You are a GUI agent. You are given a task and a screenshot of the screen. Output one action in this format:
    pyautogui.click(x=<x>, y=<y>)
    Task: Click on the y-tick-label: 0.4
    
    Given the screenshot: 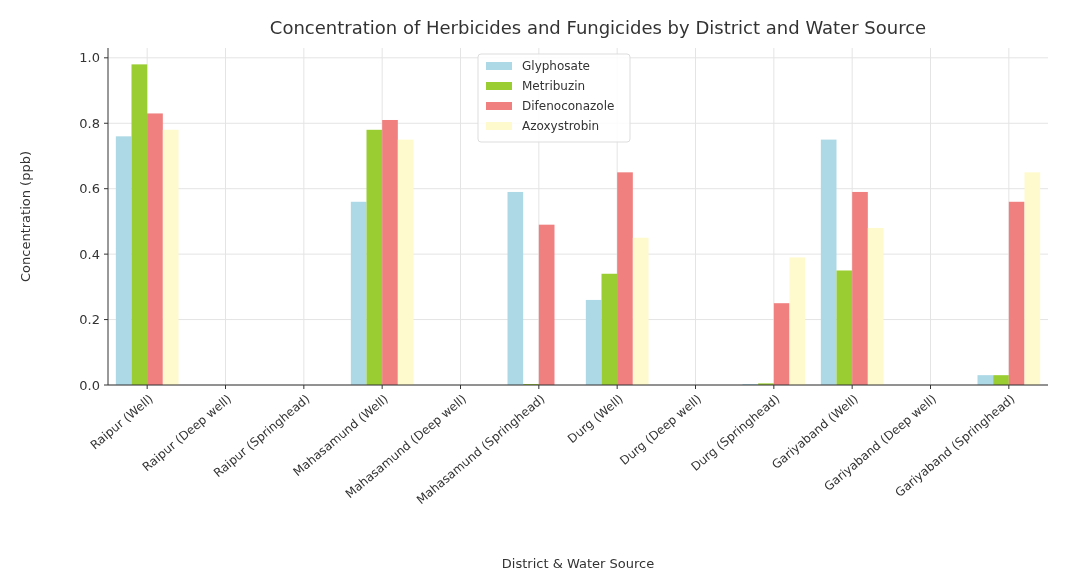 What is the action you would take?
    pyautogui.click(x=89, y=254)
    